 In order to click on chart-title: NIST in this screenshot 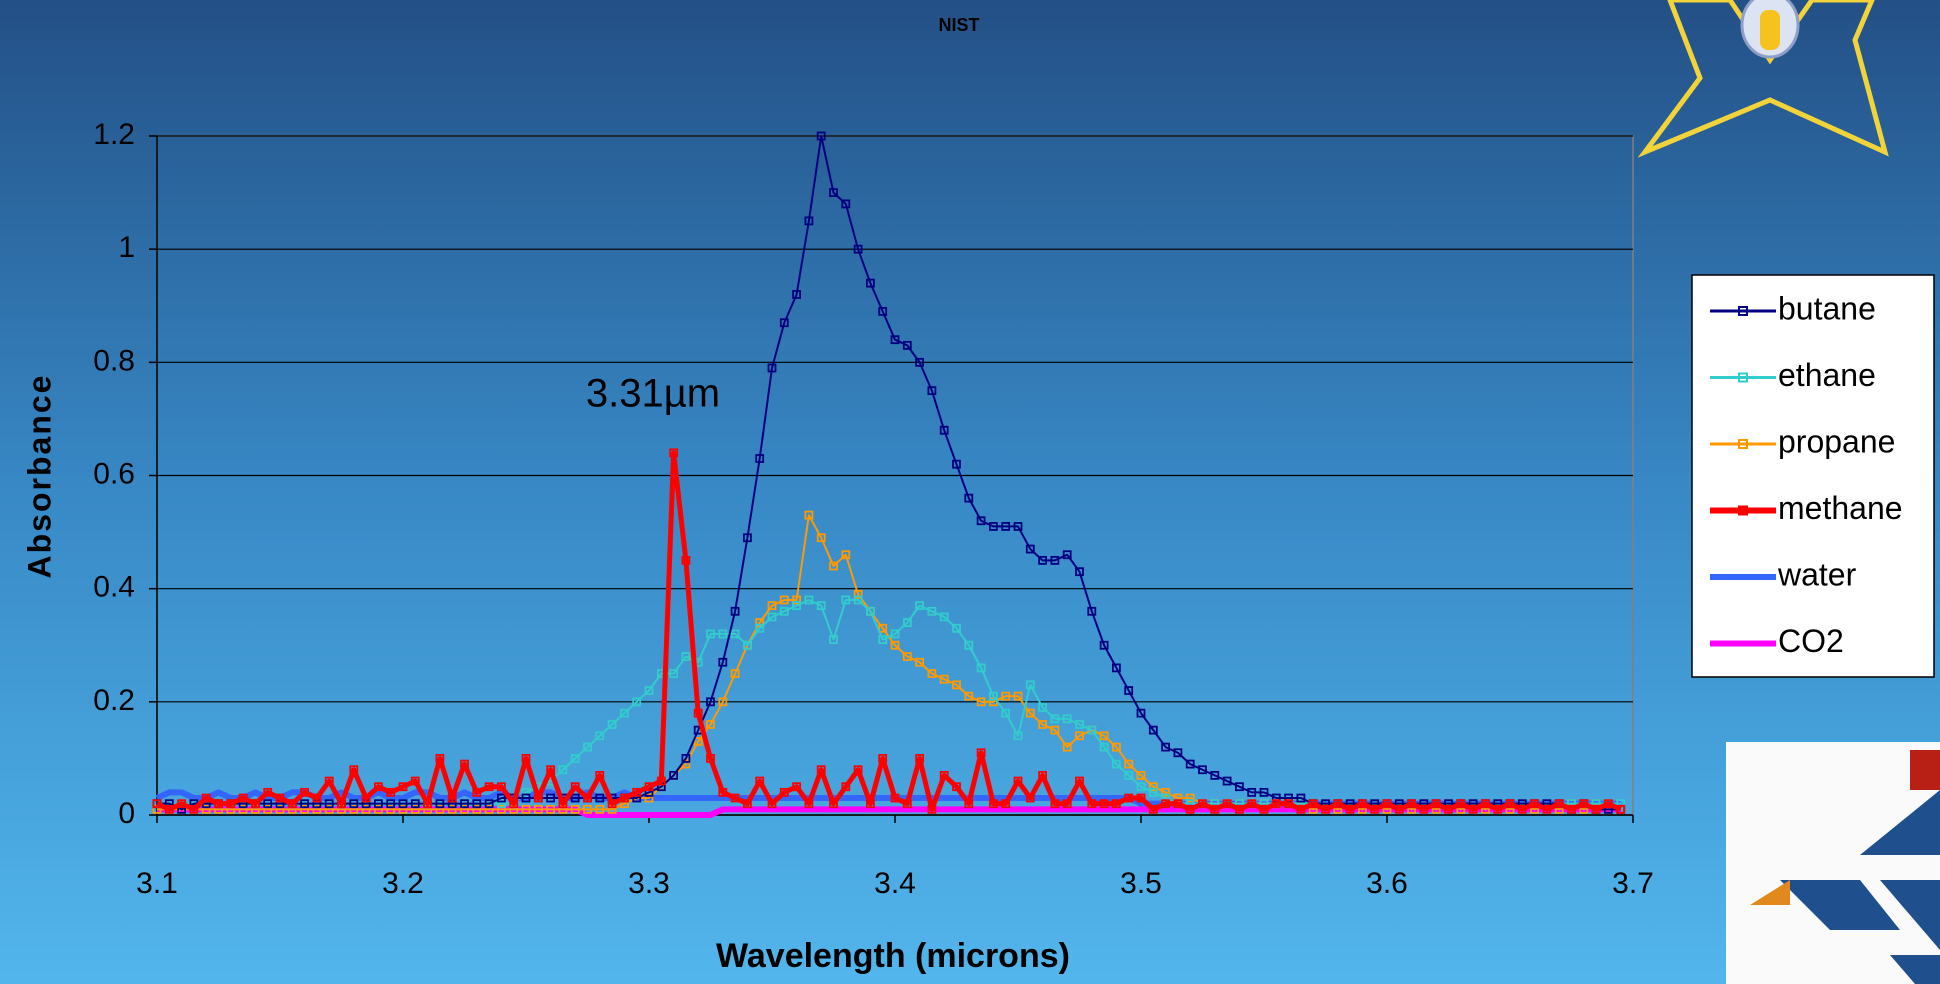, I will do `click(958, 25)`.